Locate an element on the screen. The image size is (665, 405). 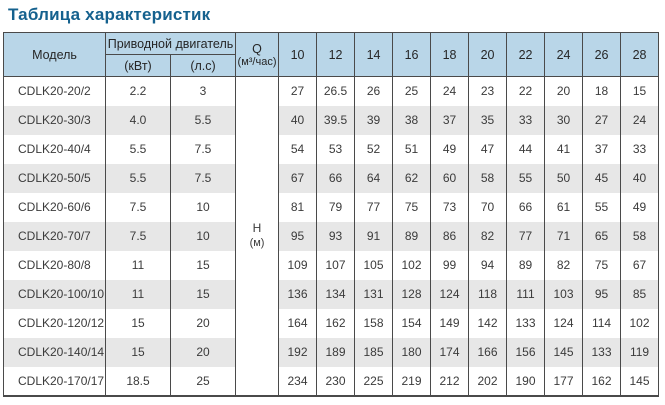
head-value-cell: 79 is located at coordinates (336, 207).